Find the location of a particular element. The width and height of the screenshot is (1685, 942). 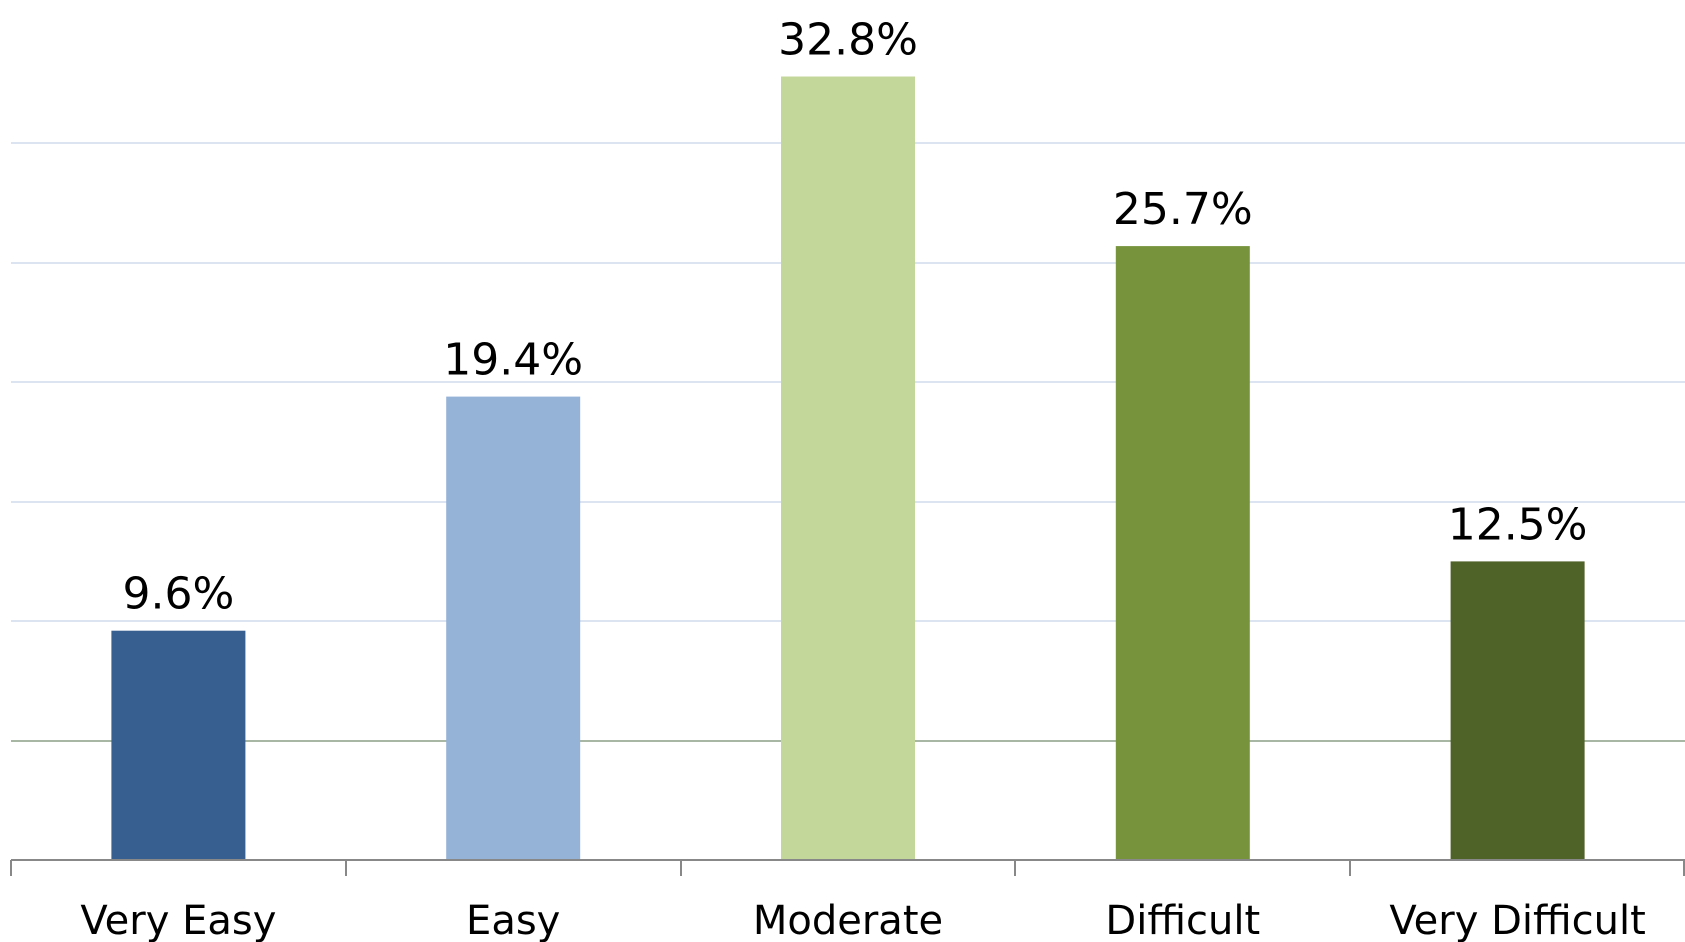

x-tick-label: Very Difficult is located at coordinates (1517, 920).